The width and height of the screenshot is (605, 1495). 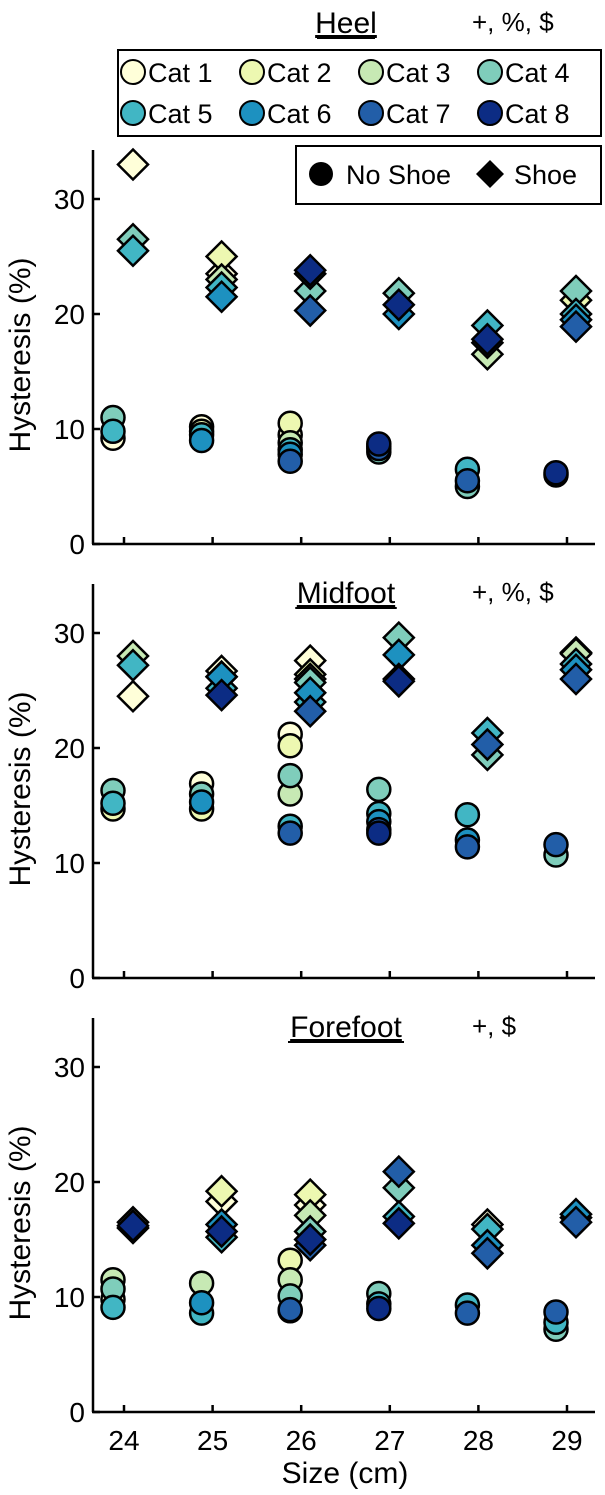 I want to click on condition-legend: No Shoe Shoe, so click(x=448, y=175).